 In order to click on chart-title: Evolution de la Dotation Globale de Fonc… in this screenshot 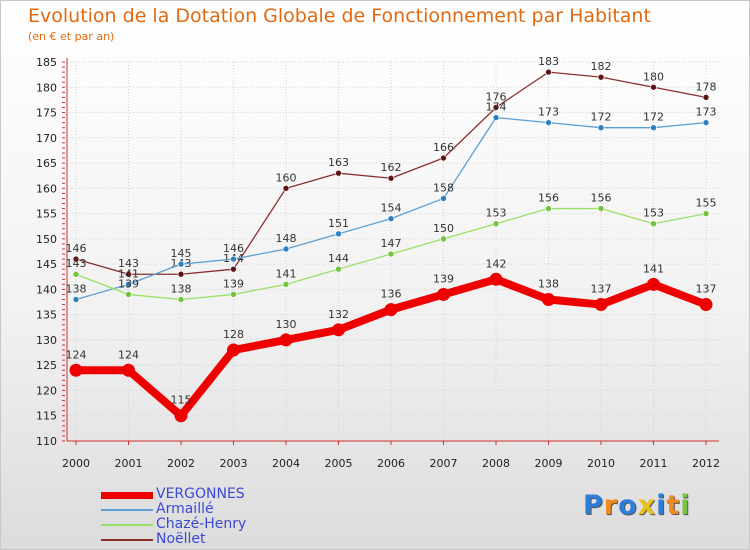, I will do `click(339, 16)`.